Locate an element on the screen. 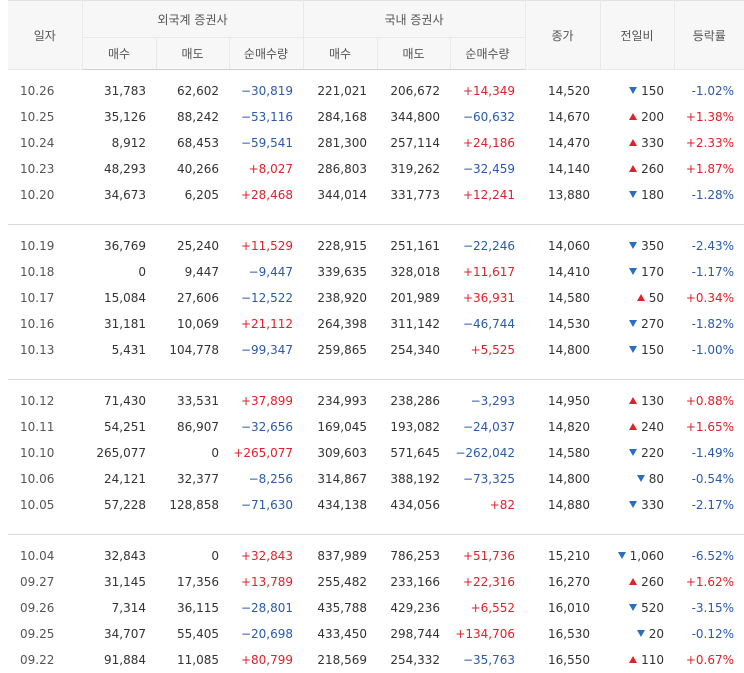 This screenshot has height=673, width=744. domestic-net-cell: +82 is located at coordinates (487, 505).